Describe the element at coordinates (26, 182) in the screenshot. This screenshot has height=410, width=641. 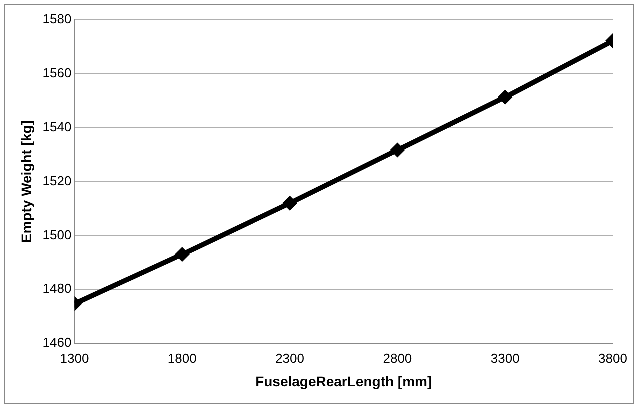
I see `y-axis-title: Empty Weight [kg]` at that location.